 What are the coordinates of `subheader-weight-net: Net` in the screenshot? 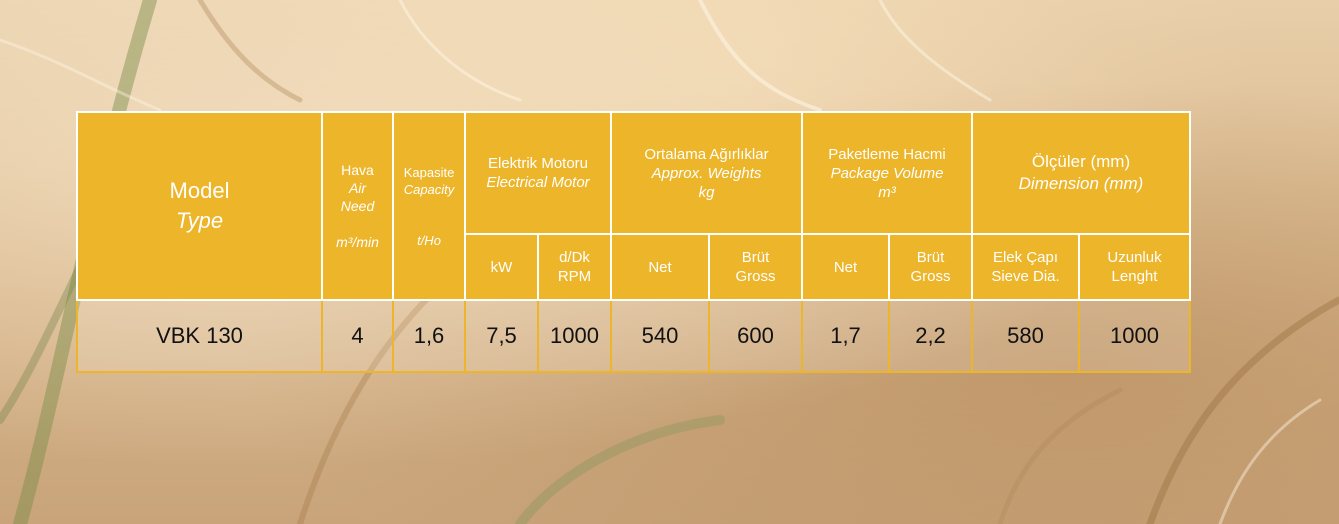 It's located at (660, 267).